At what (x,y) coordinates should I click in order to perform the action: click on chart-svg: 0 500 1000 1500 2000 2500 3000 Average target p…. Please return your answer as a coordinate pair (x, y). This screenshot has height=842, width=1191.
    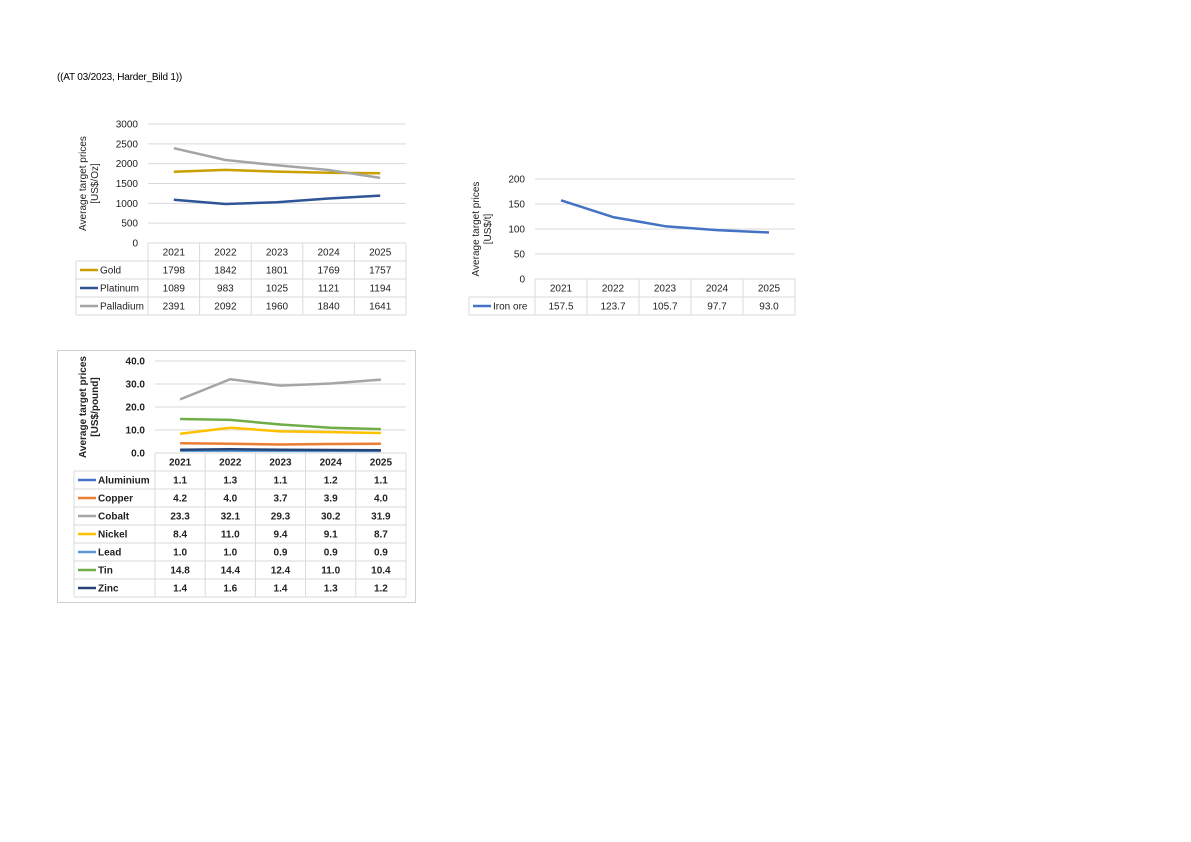
    Looking at the image, I should click on (241, 218).